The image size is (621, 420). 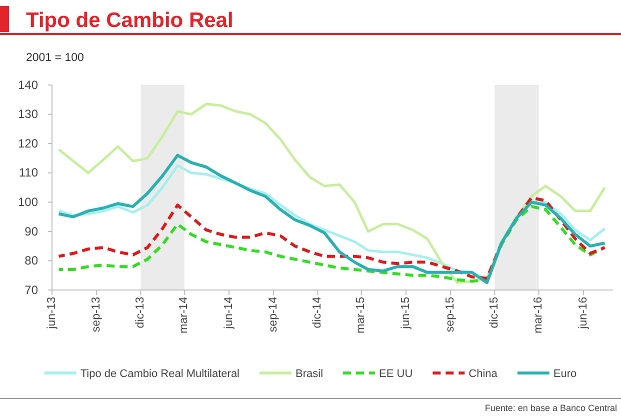 What do you see at coordinates (28, 85) in the screenshot?
I see `y-tick-label: 140` at bounding box center [28, 85].